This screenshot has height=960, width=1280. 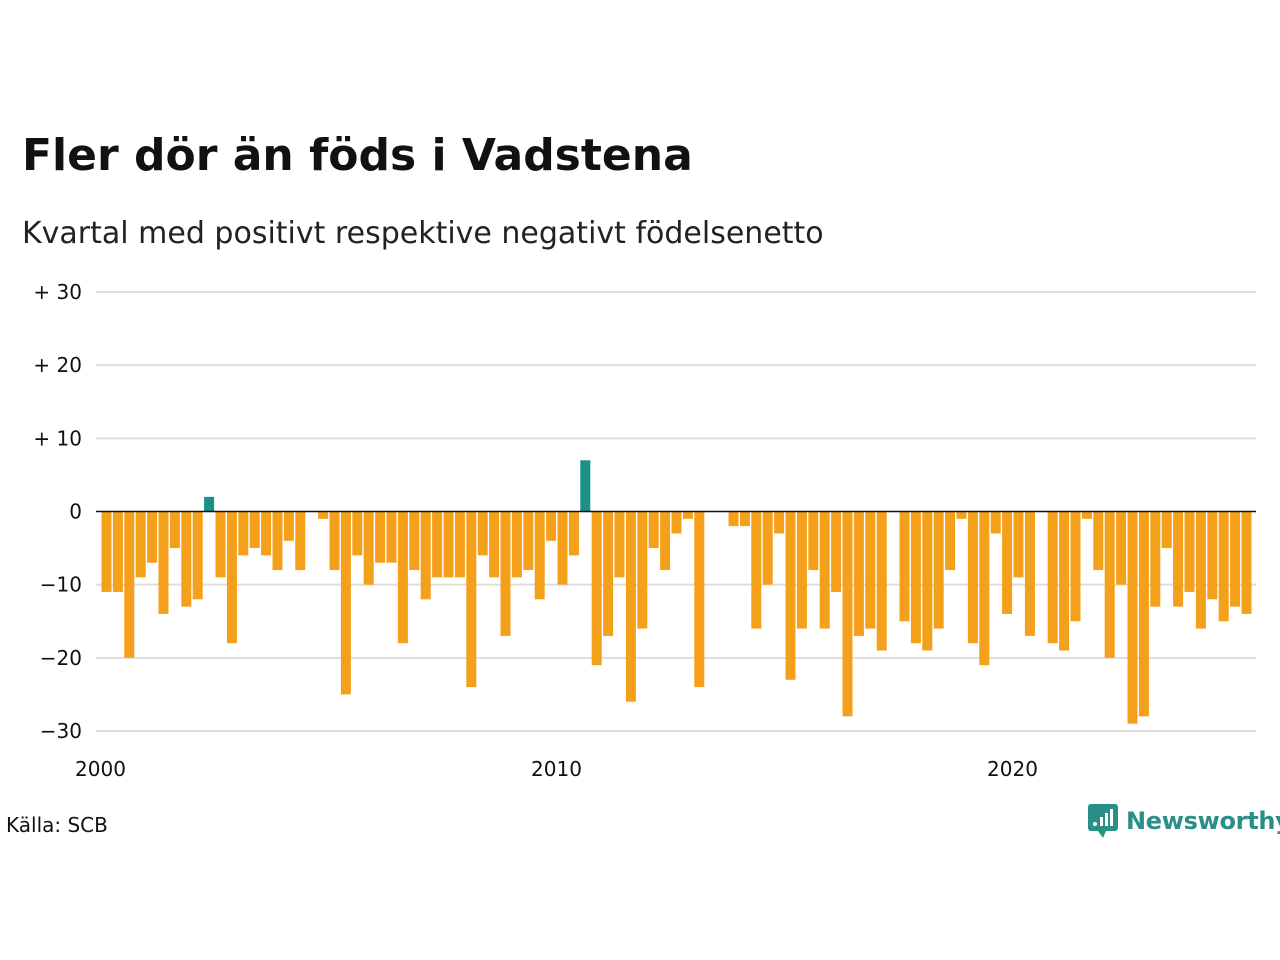 What do you see at coordinates (1103, 821) in the screenshot?
I see `newsworthy-logo-icon` at bounding box center [1103, 821].